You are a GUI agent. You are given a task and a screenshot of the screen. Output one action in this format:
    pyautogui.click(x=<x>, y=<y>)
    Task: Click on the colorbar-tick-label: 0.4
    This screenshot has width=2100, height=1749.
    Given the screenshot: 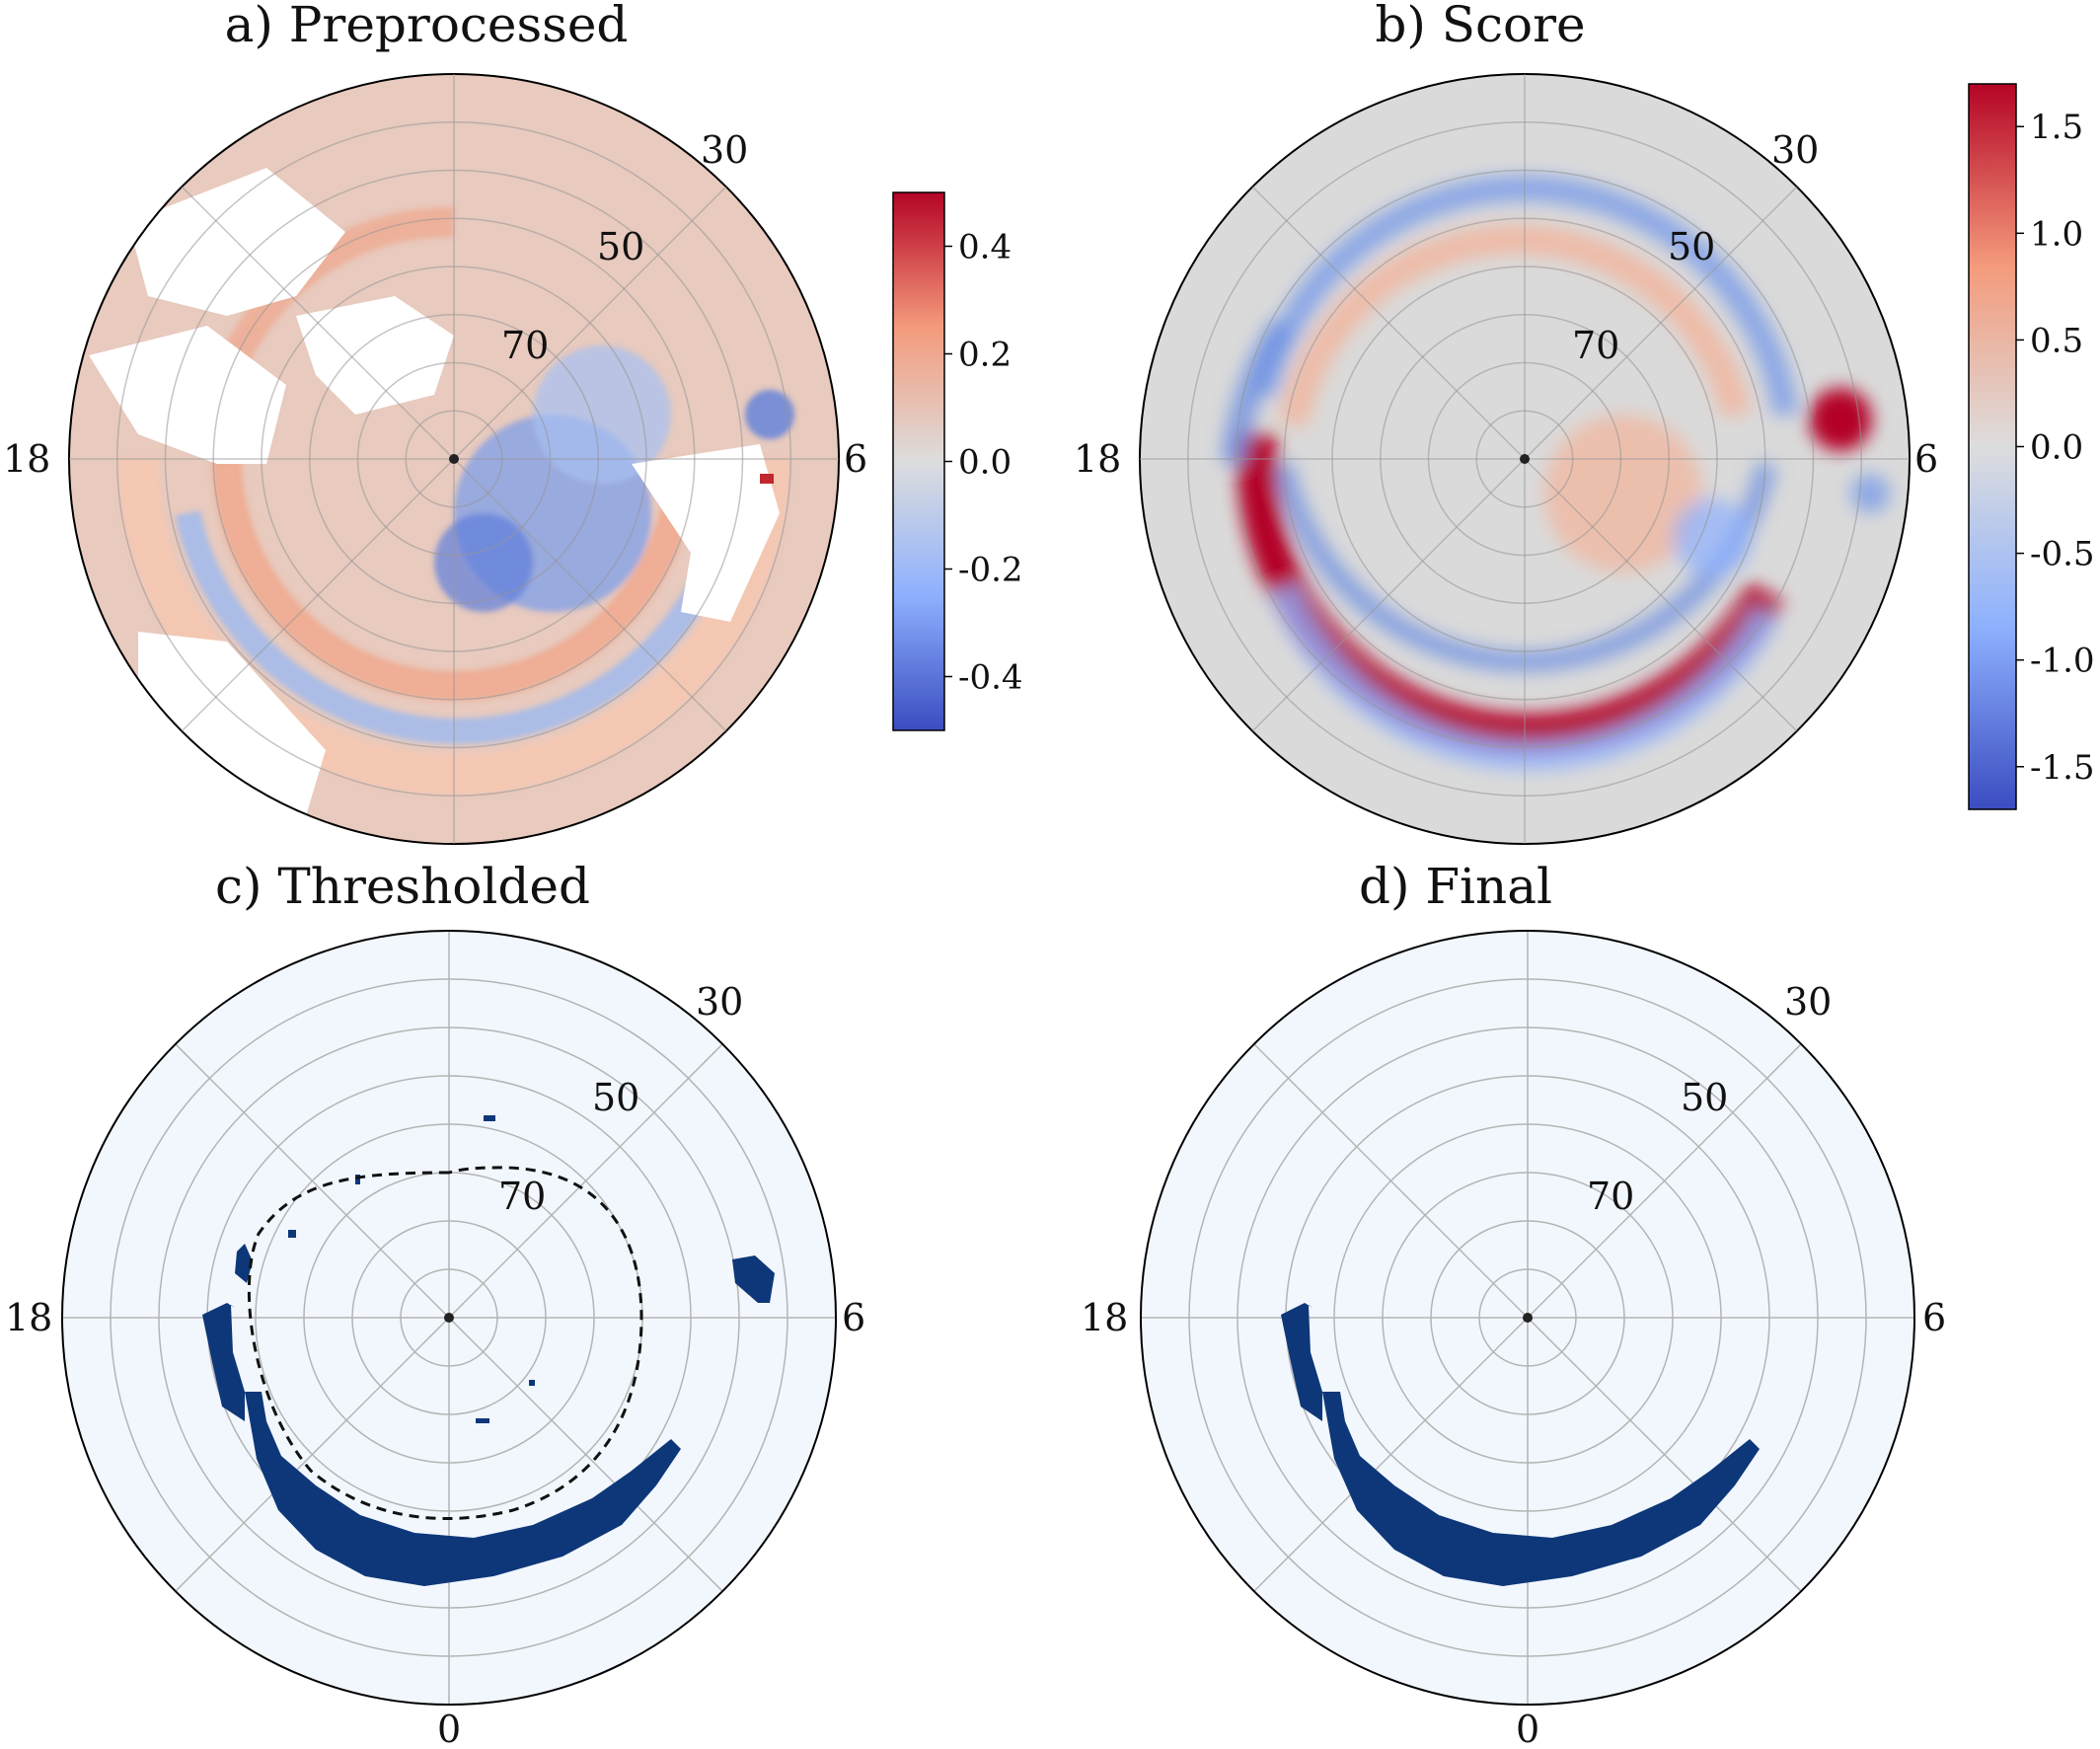 What is the action you would take?
    pyautogui.click(x=985, y=247)
    